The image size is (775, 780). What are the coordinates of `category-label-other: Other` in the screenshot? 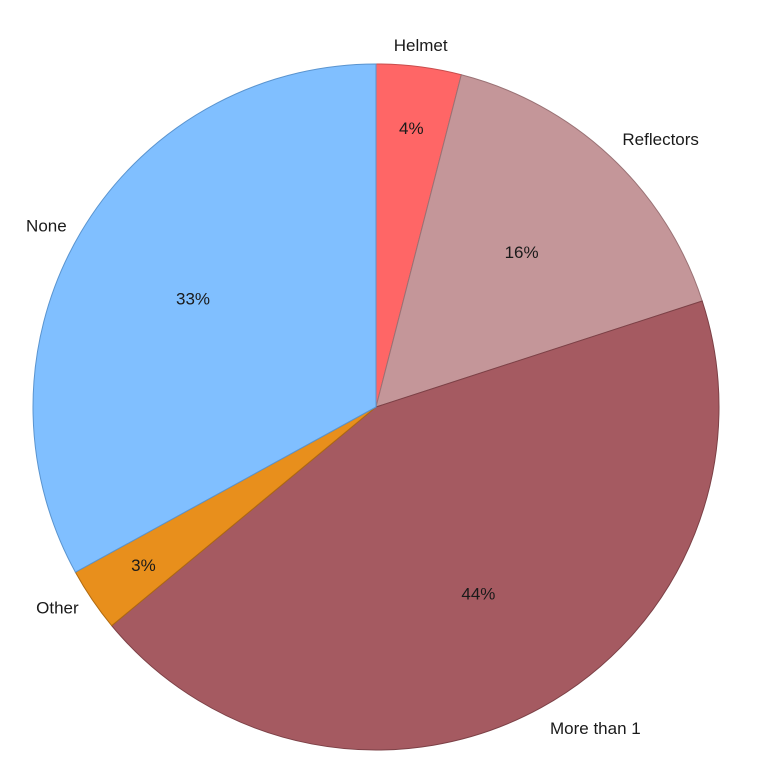 It's located at (57, 608).